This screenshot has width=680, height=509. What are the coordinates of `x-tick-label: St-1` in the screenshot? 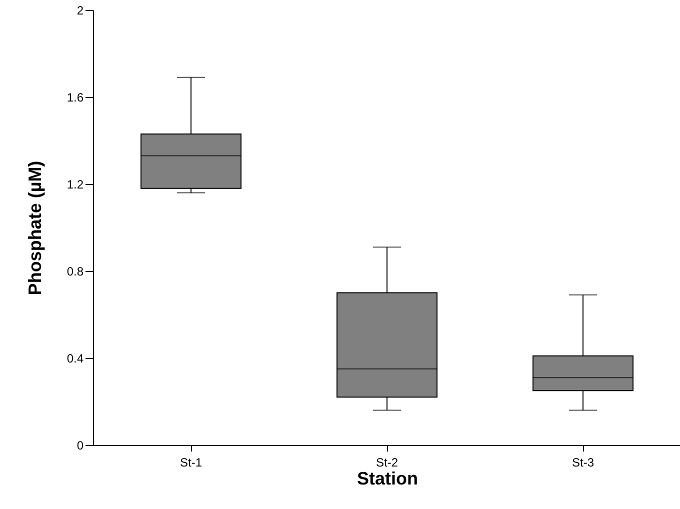 It's located at (191, 463).